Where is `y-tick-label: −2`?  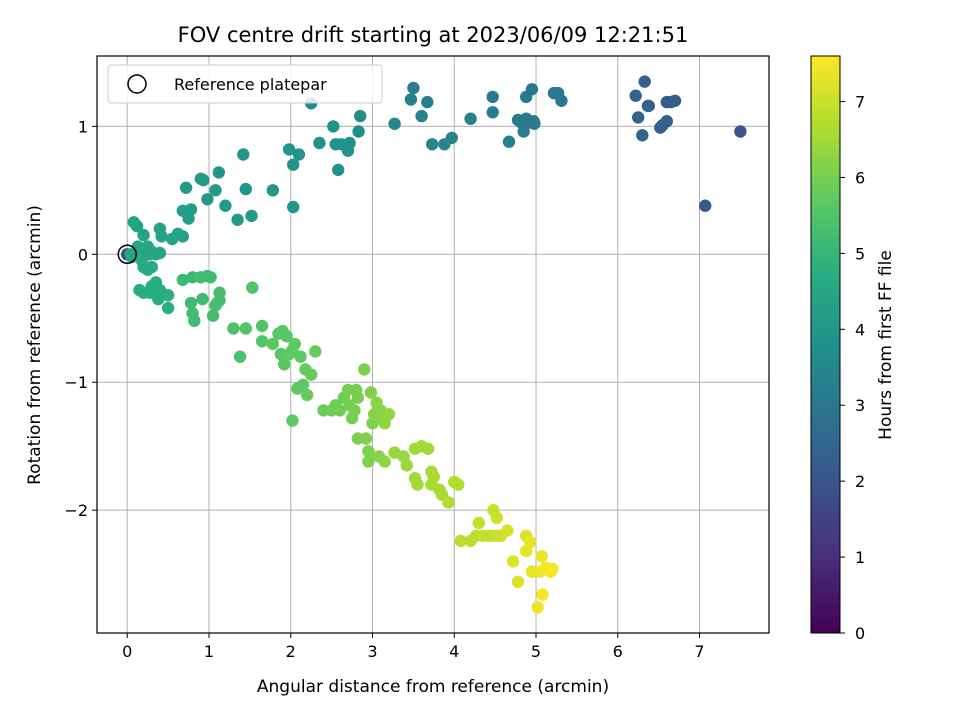
y-tick-label: −2 is located at coordinates (76, 510).